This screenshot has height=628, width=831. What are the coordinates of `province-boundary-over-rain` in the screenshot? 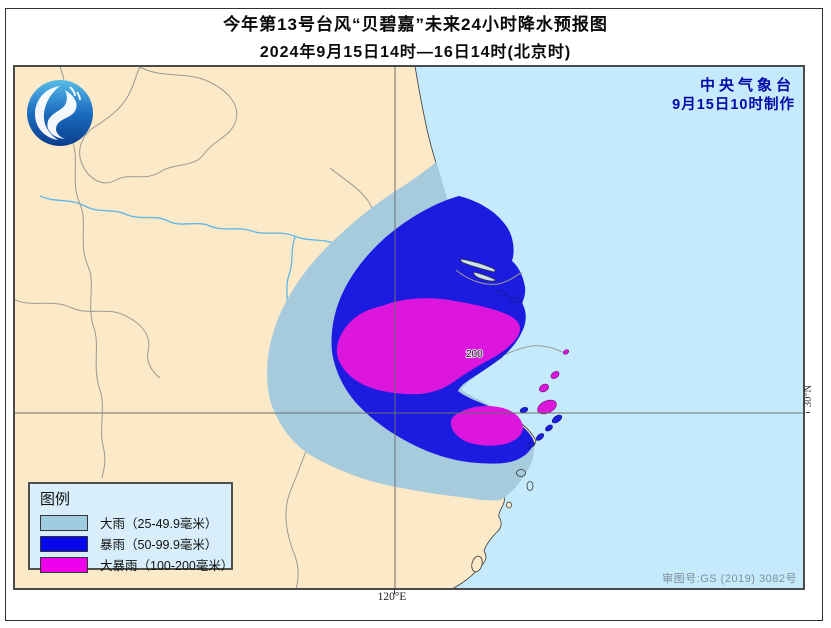 It's located at (489, 277).